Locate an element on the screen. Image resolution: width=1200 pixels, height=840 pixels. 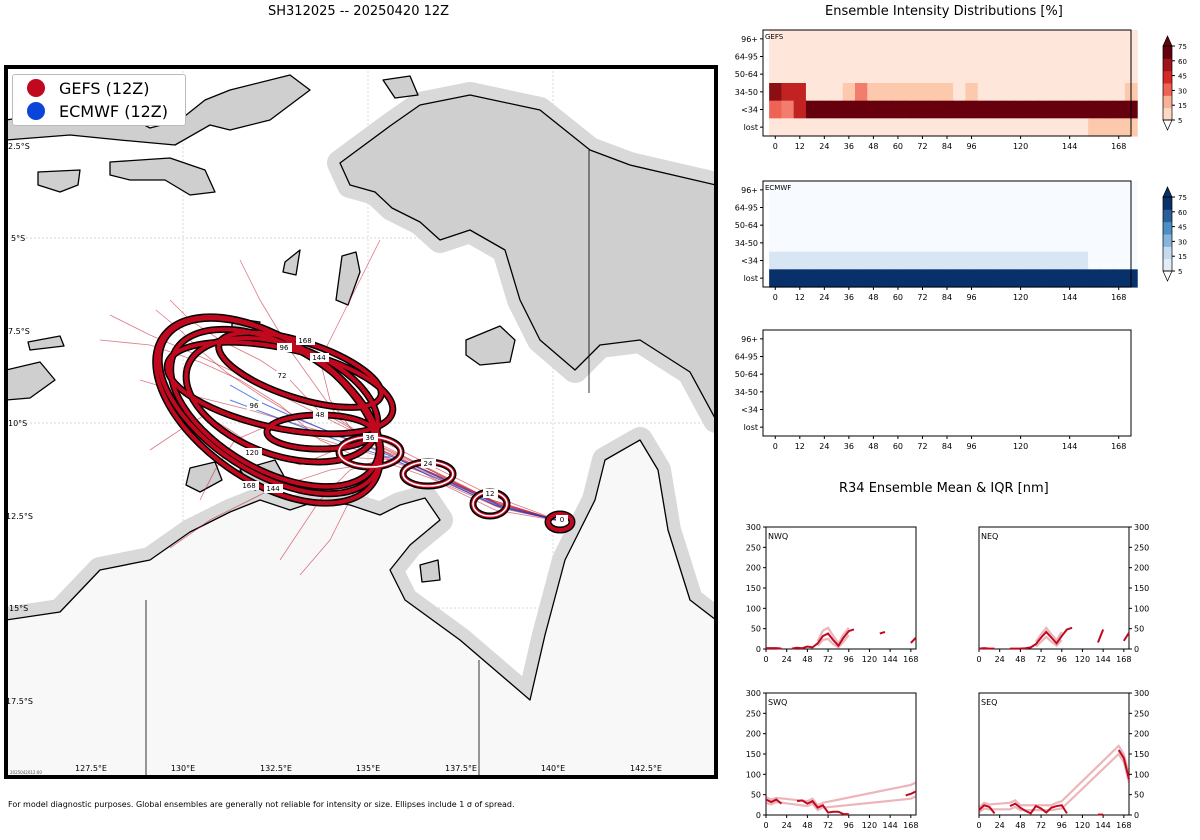
x-tick-label: 84 is located at coordinates (947, 146).